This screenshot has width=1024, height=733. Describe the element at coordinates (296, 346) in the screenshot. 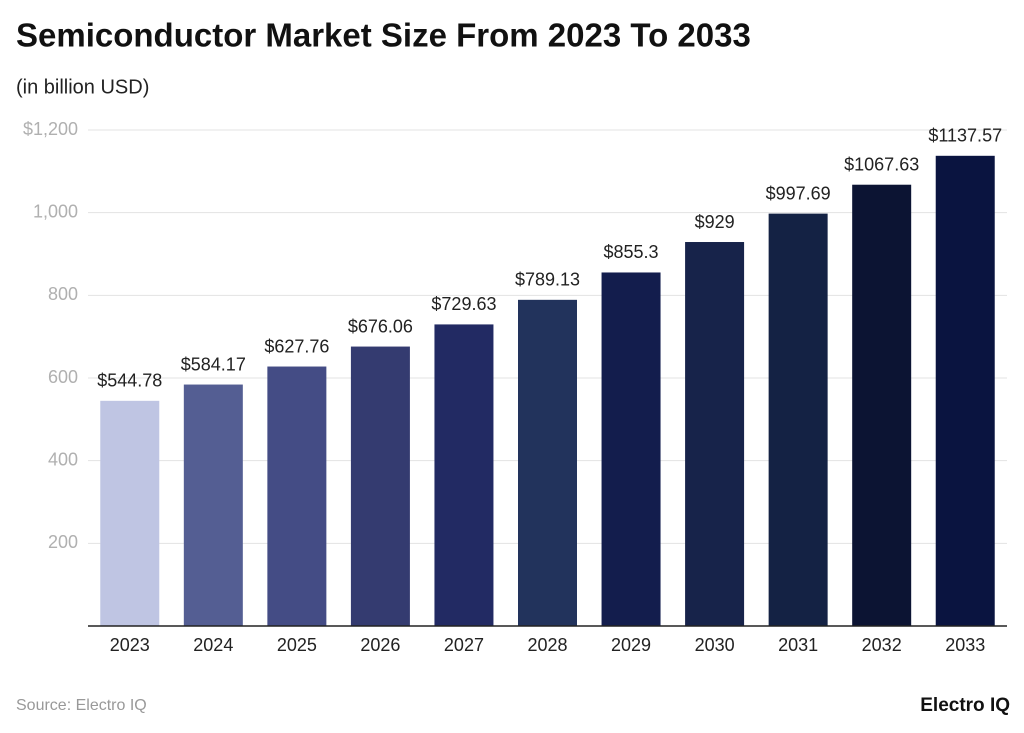

I see `value-label: $627.76` at that location.